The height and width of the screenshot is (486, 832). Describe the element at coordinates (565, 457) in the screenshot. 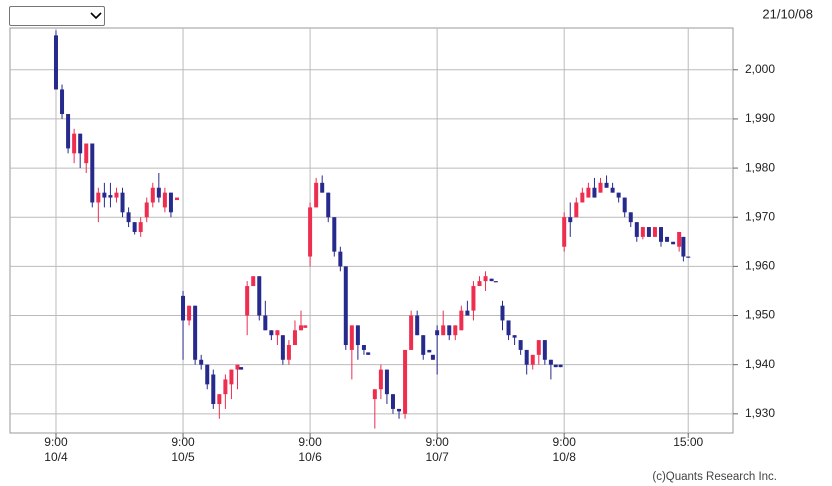

I see `x-tick-date: 10/8` at that location.